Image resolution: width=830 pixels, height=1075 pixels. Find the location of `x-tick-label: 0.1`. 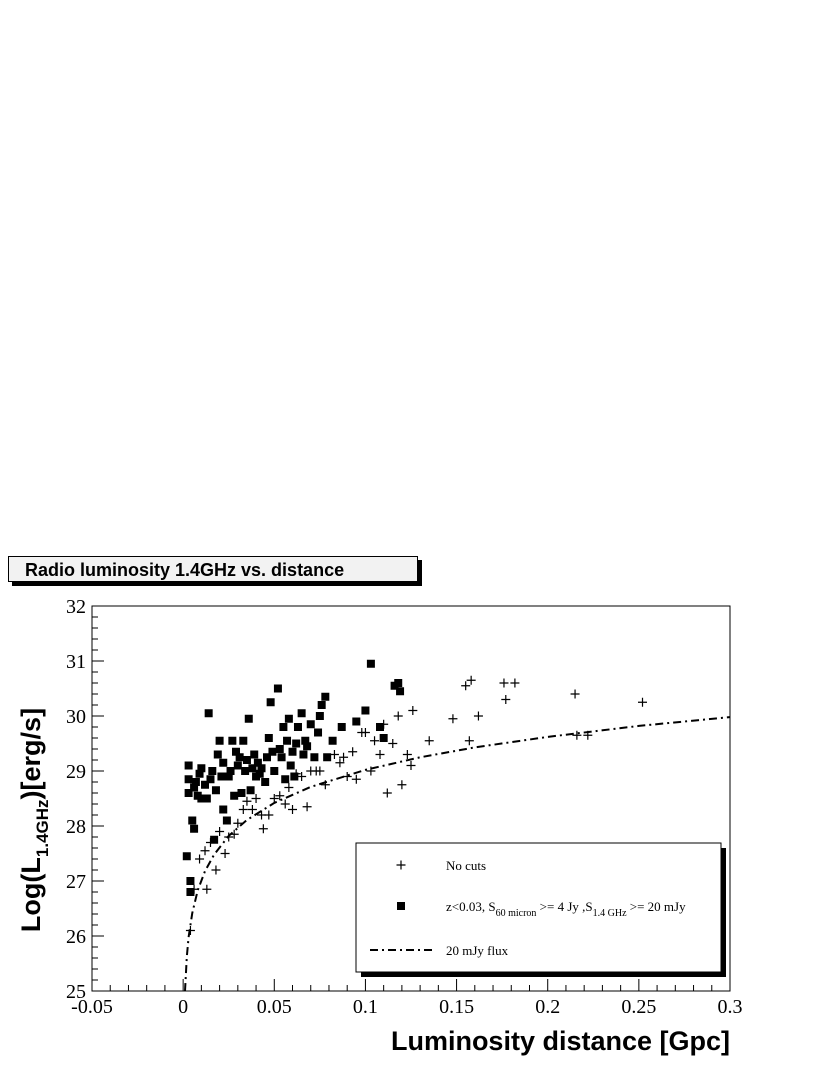

x-tick-label: 0.1 is located at coordinates (365, 1007).